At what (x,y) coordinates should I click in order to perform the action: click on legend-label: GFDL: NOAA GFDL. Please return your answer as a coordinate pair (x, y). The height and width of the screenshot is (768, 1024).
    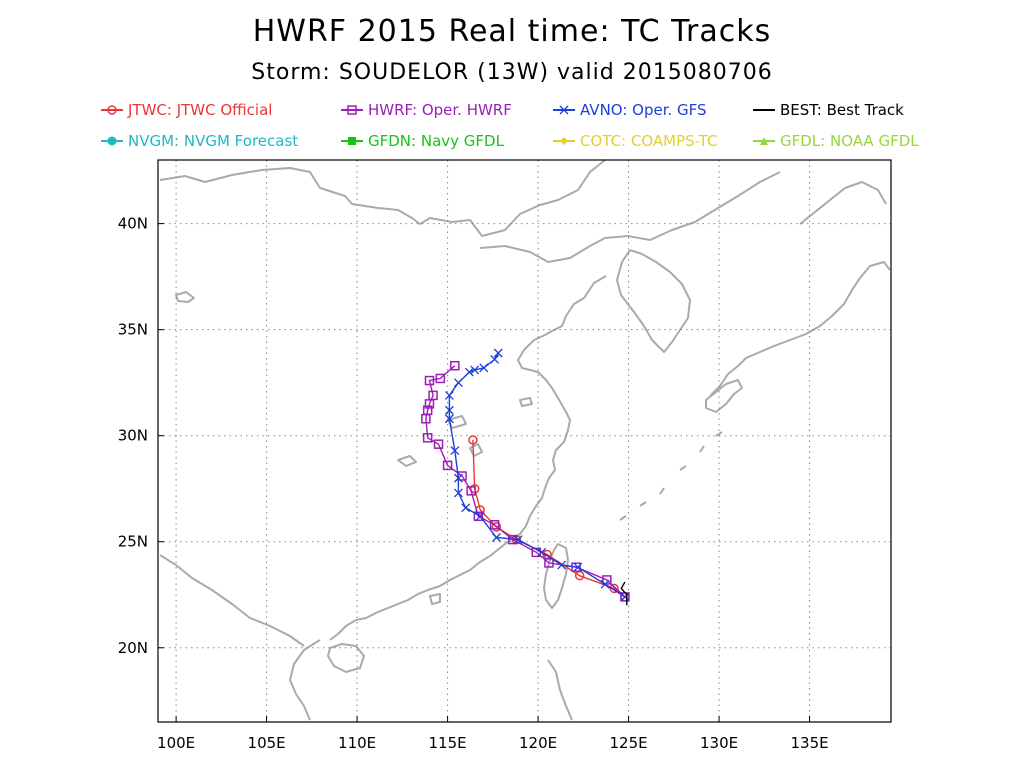
    Looking at the image, I should click on (849, 141).